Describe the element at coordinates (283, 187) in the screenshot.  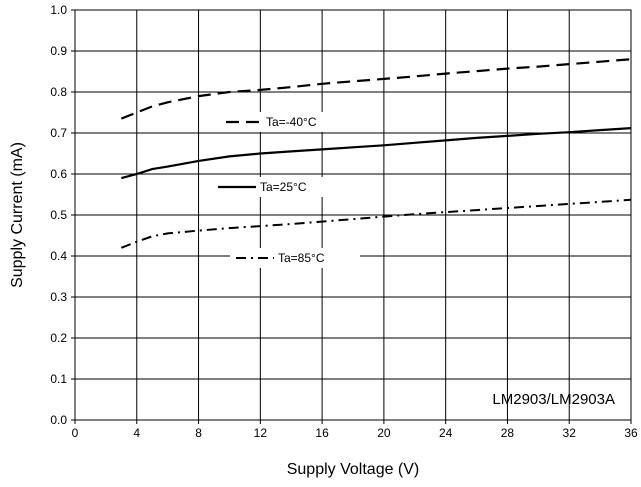
I see `legend-label: Ta=25°C` at that location.